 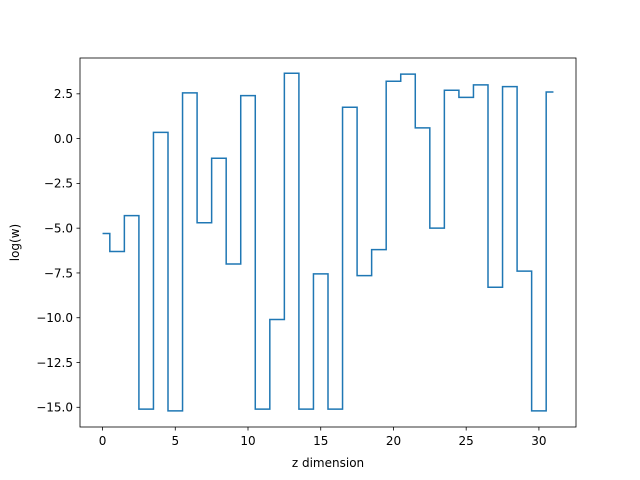 I want to click on x-tick-label: 20, so click(x=393, y=441).